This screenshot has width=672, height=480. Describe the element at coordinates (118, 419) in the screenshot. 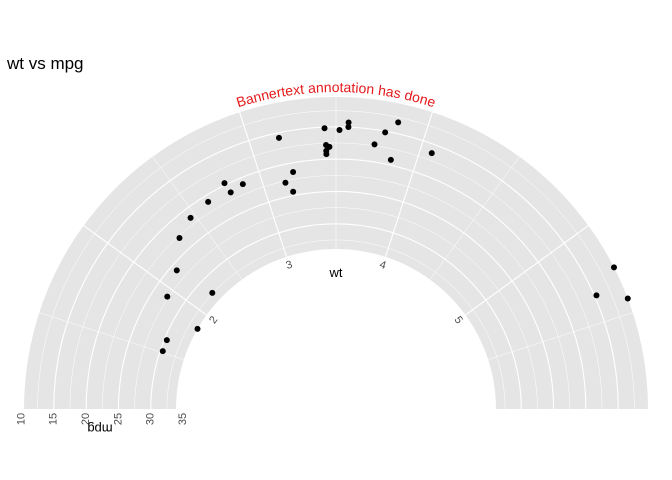

I see `y-tick-label: 25` at that location.